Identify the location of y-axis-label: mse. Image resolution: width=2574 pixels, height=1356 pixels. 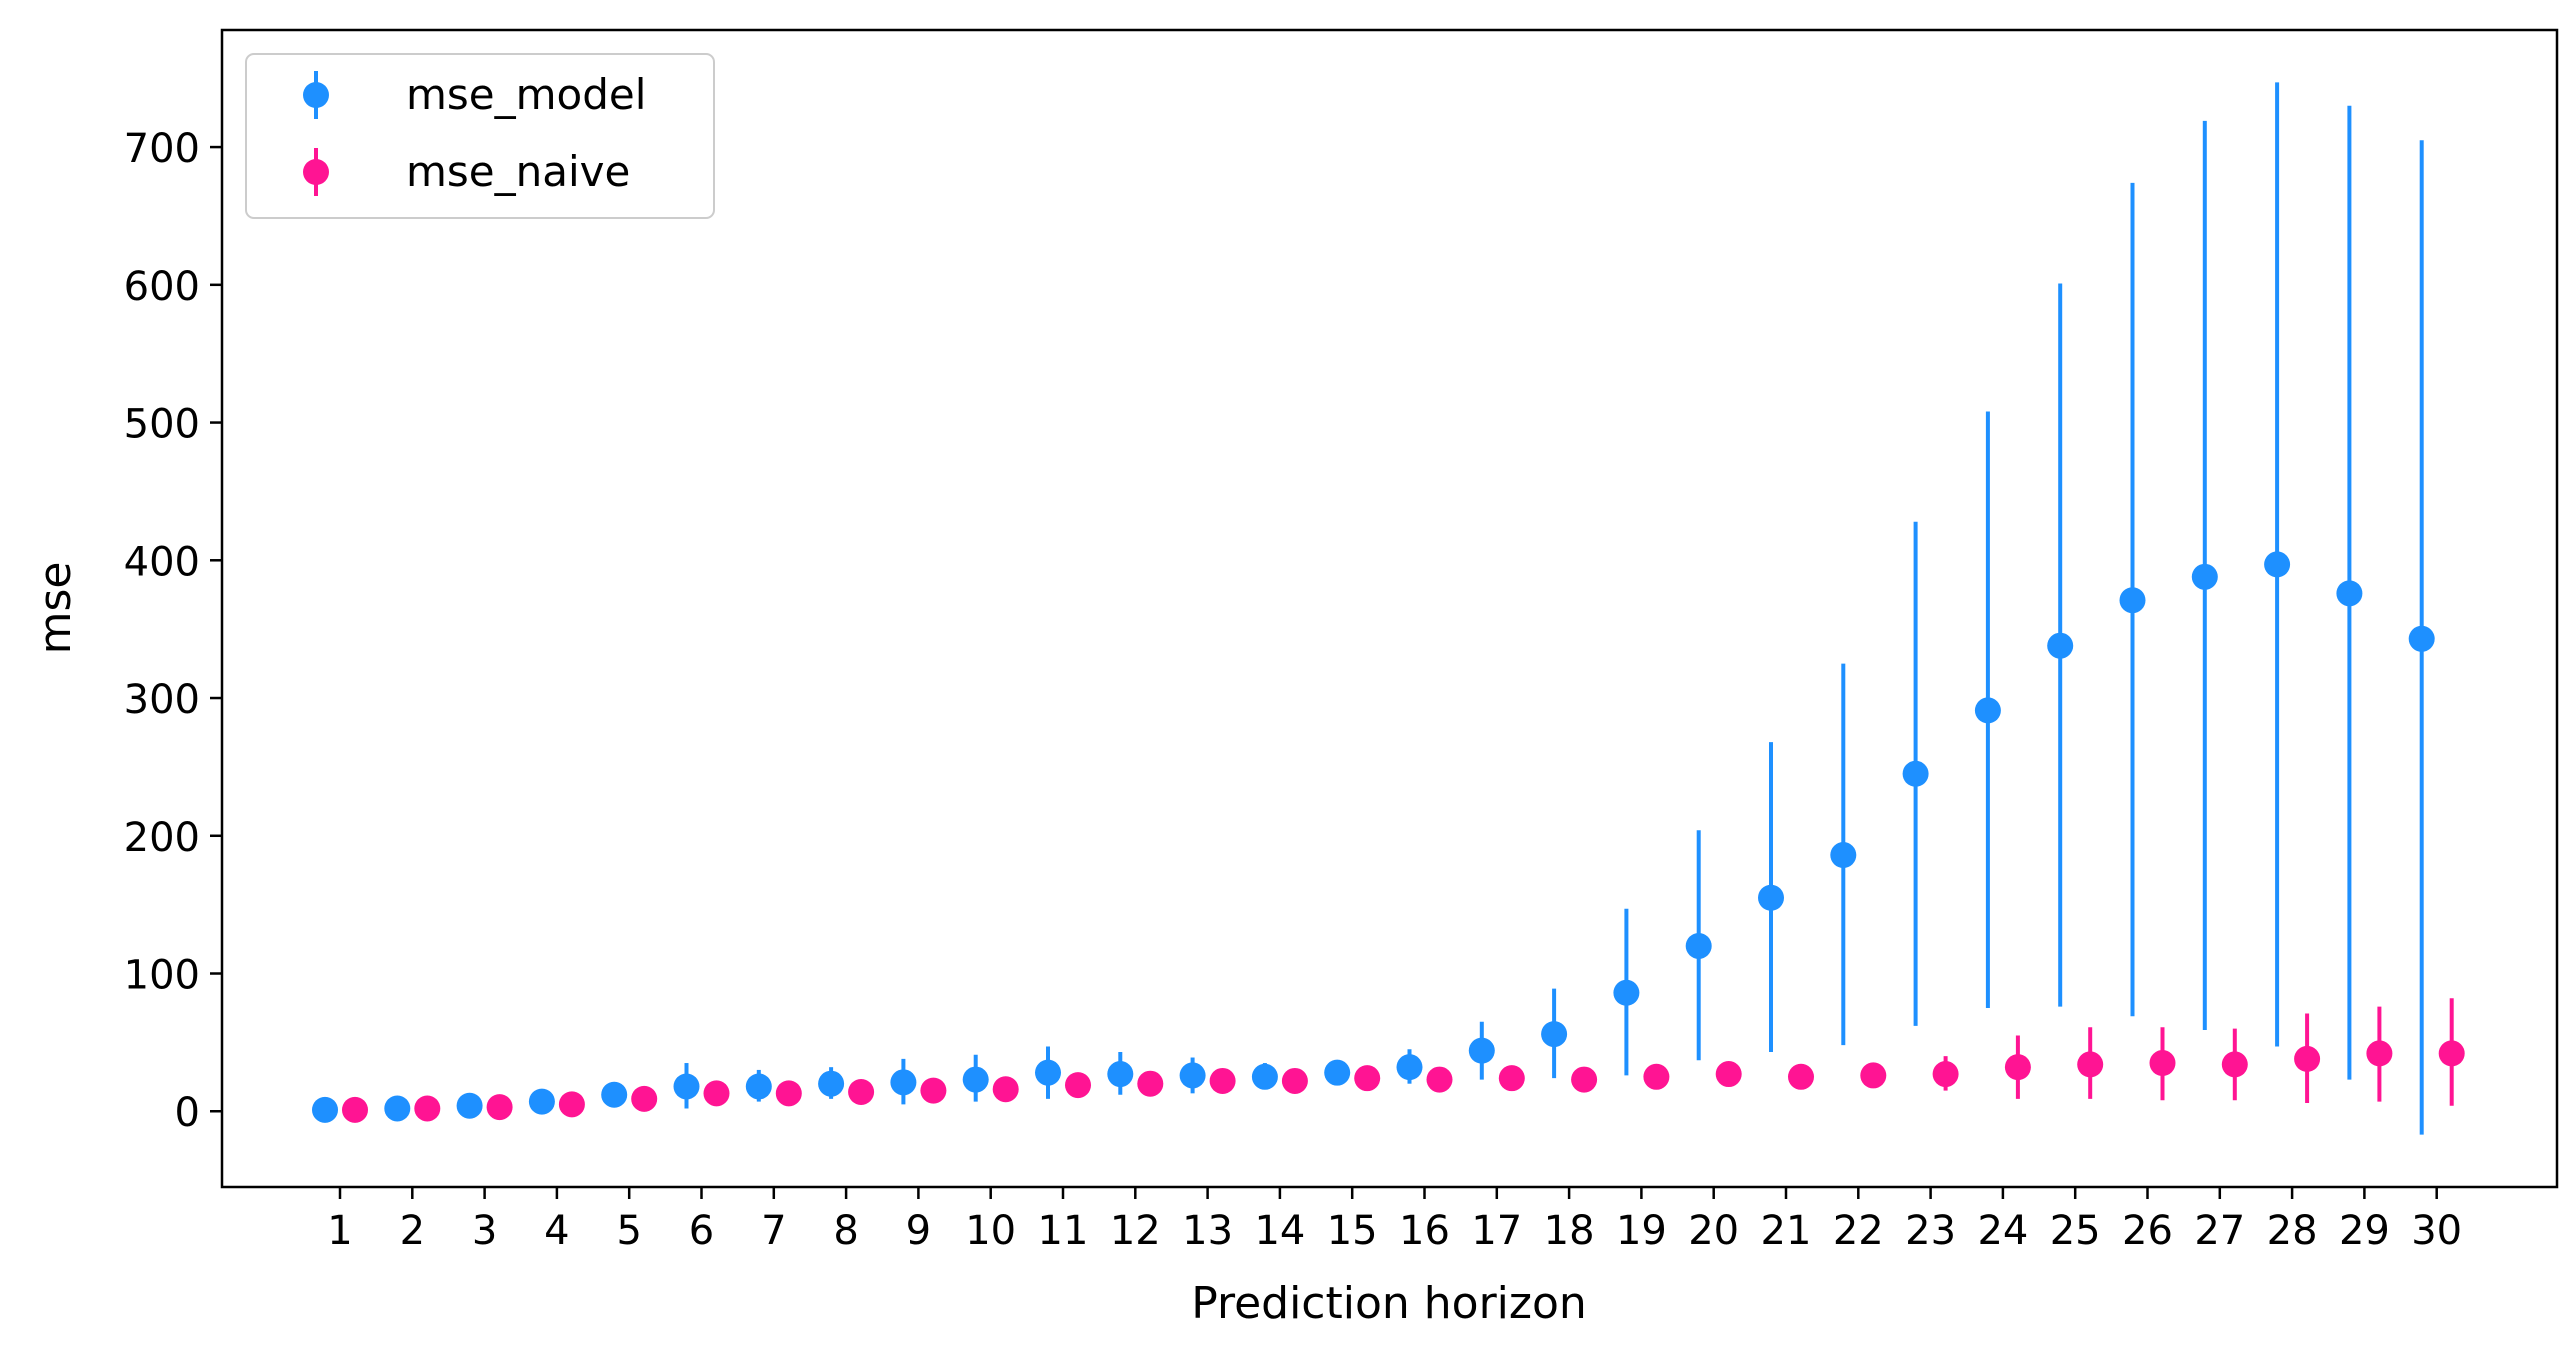
(55, 608).